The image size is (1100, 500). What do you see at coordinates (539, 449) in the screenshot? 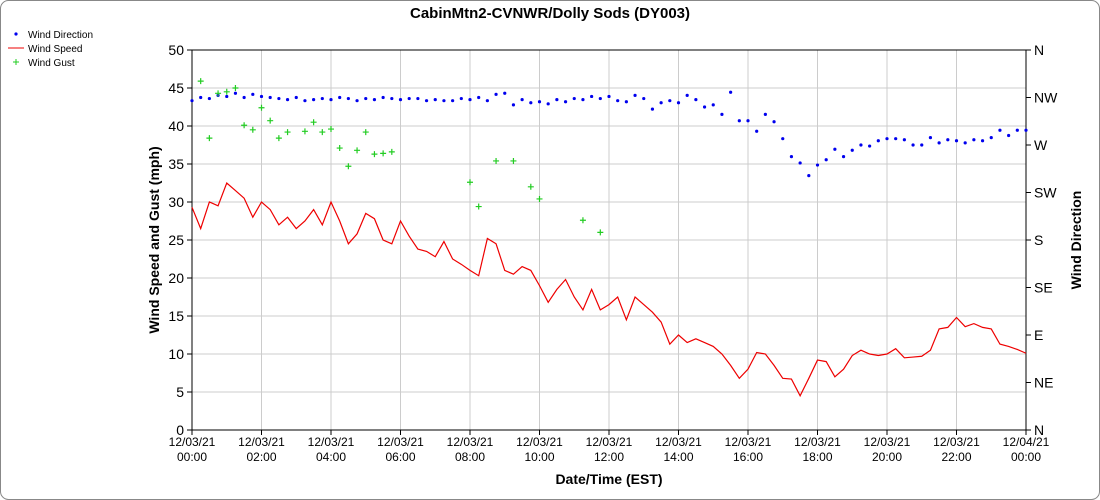
I see `x-tick-label: 12/03/21 10:00` at bounding box center [539, 449].